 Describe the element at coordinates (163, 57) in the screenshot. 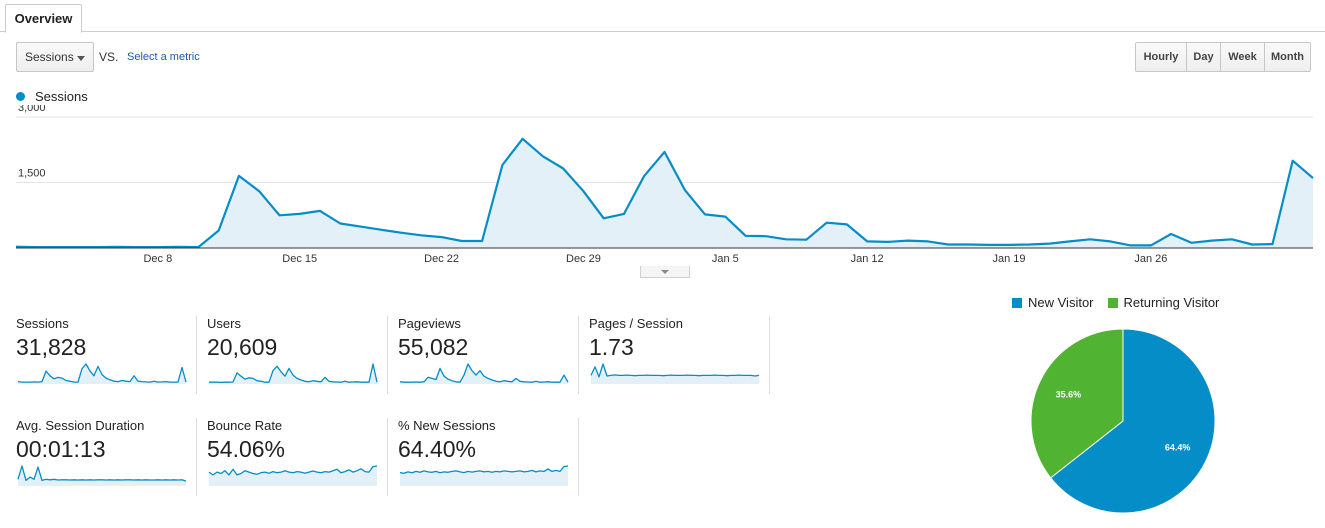

I see `select-metric-link: Select a metric` at that location.